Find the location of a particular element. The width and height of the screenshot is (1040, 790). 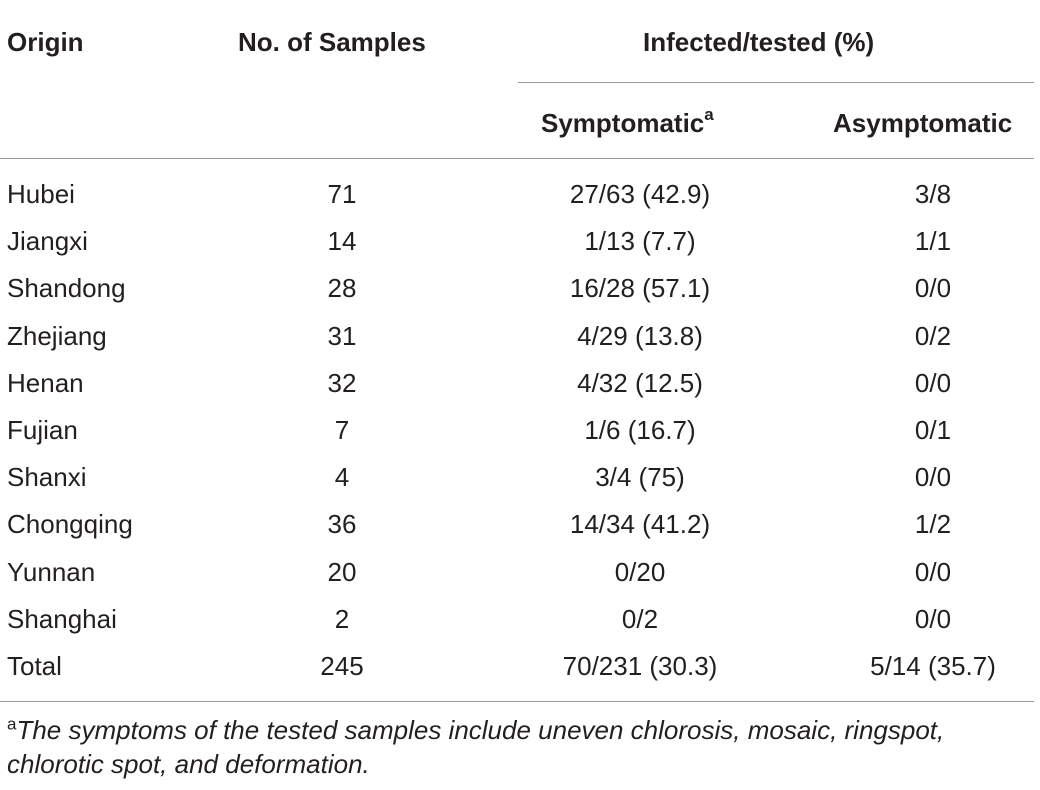

cell-samples: 14 is located at coordinates (342, 241).